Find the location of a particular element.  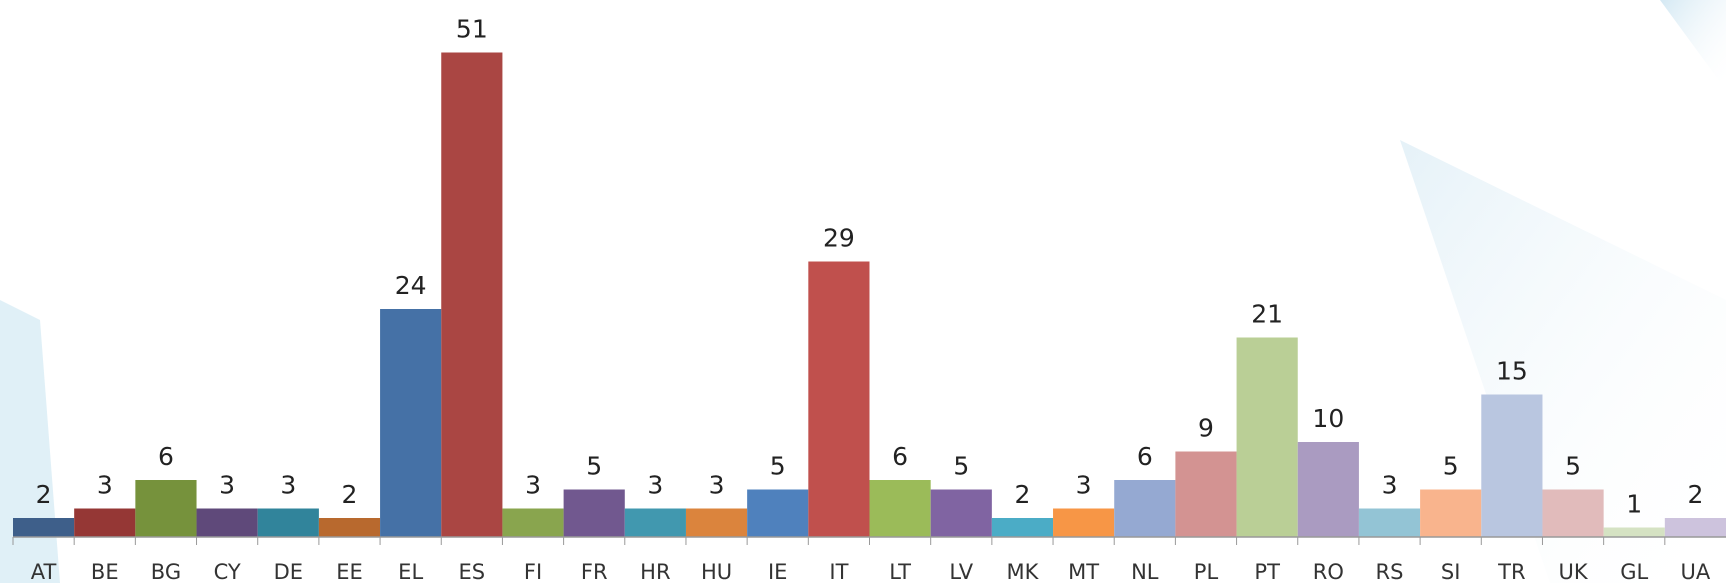

x-tick-label: DE is located at coordinates (288, 571).